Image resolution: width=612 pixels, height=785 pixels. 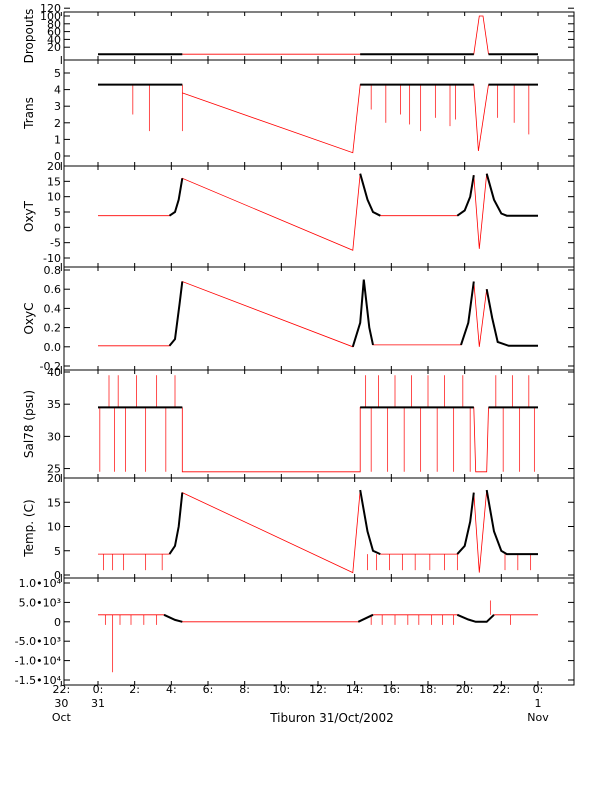 What do you see at coordinates (29, 528) in the screenshot?
I see `y-axis-label: Temp. (C)` at bounding box center [29, 528].